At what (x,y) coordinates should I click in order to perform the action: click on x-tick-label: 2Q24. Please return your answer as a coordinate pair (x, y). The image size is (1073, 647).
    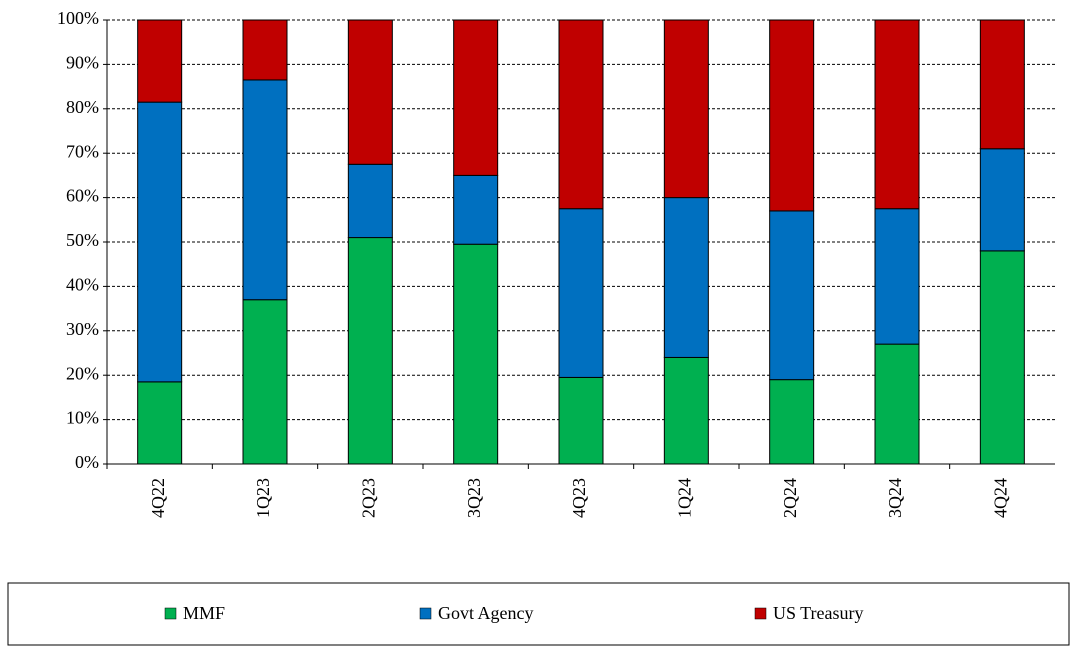
    Looking at the image, I should click on (790, 498).